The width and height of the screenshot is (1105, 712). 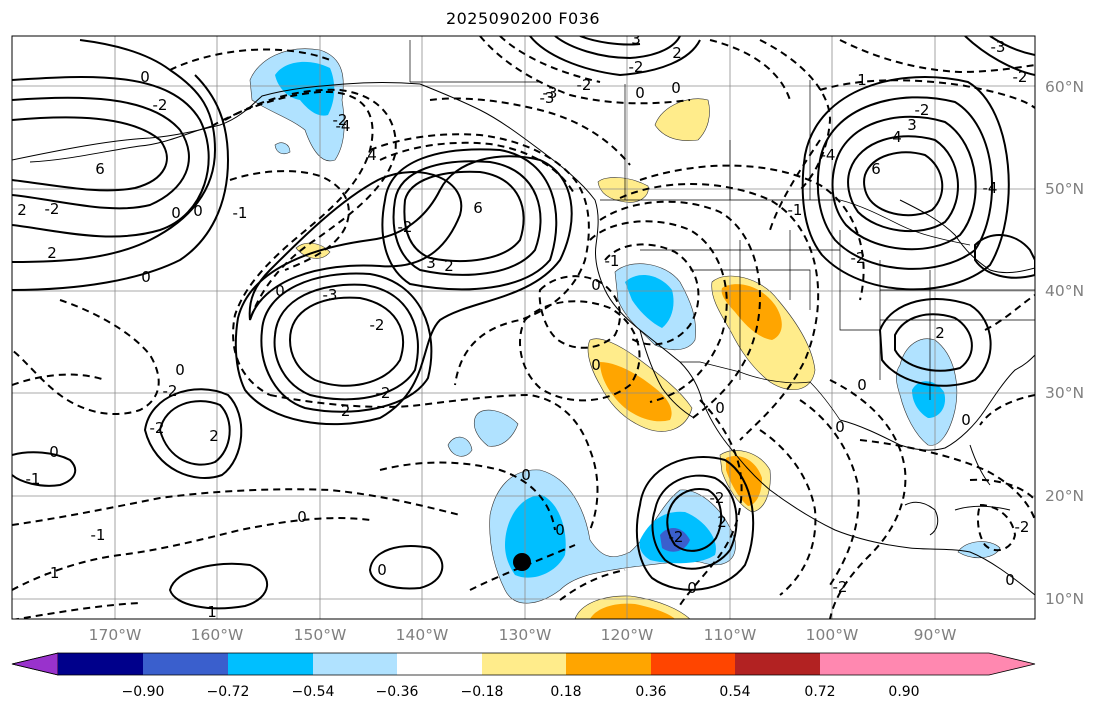 I want to click on lon-label: 120°W, so click(x=627, y=635).